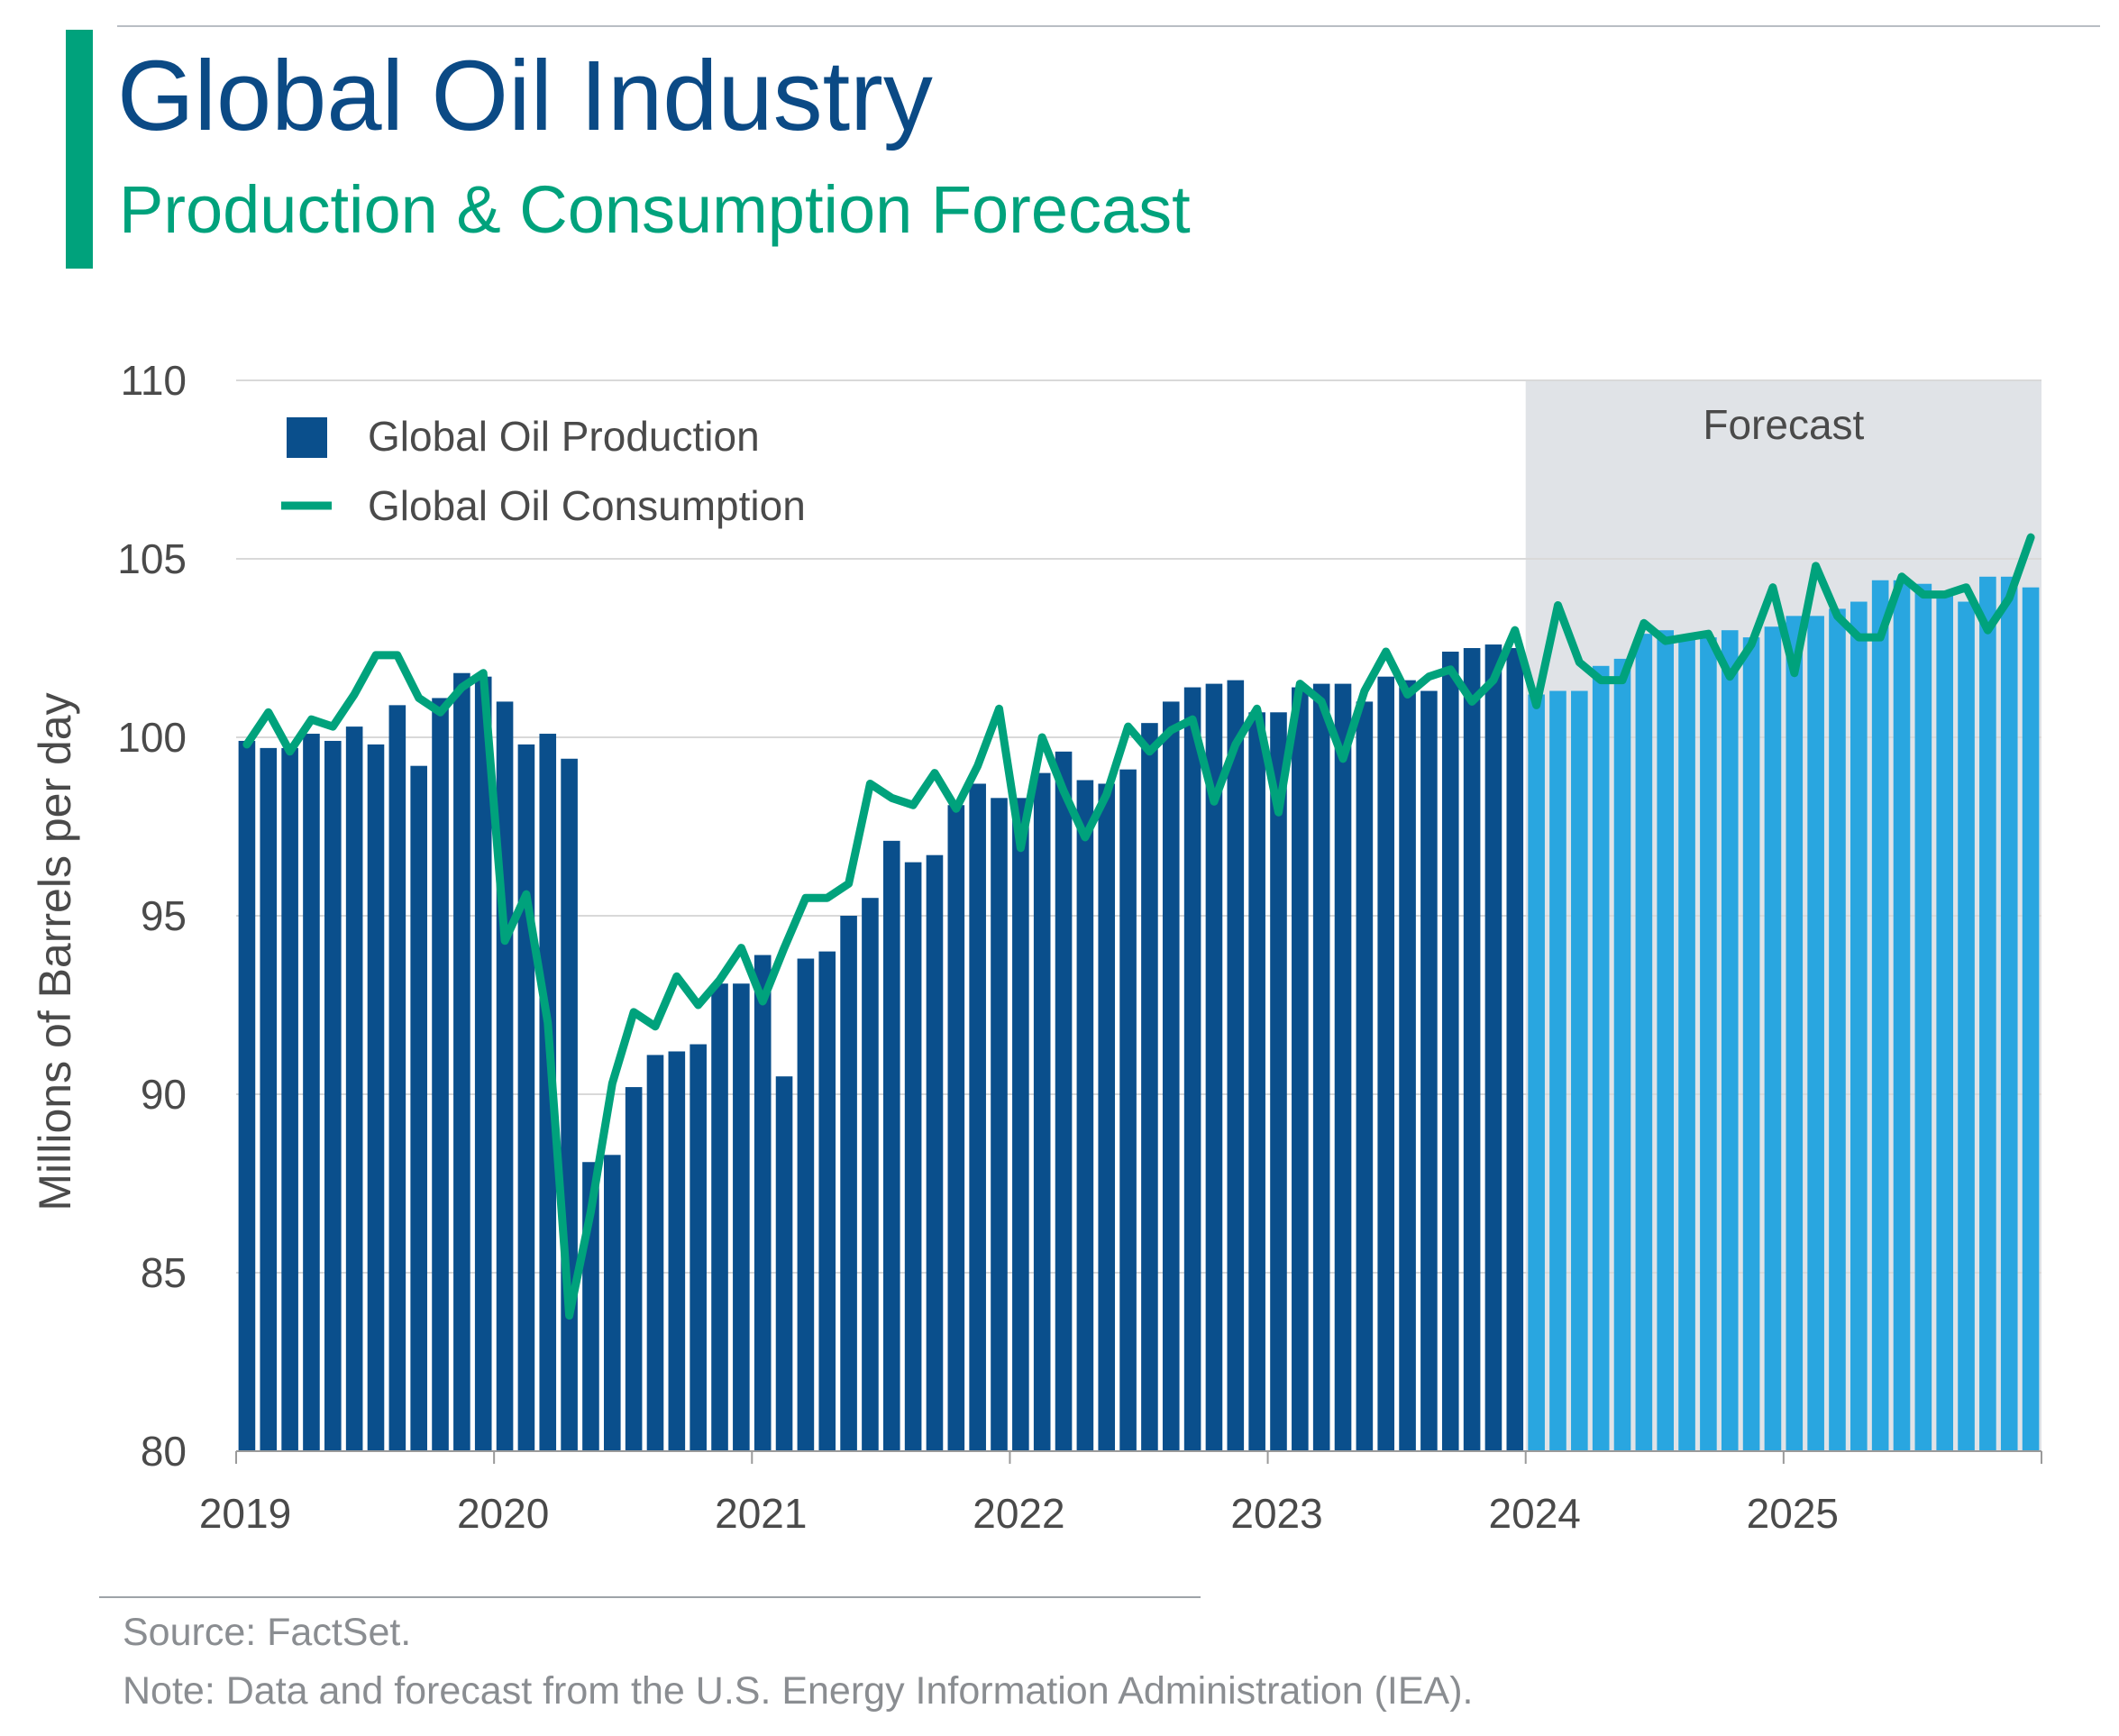 Image resolution: width=2119 pixels, height=1736 pixels. Describe the element at coordinates (761, 1513) in the screenshot. I see `x-tick-label: 2021` at that location.